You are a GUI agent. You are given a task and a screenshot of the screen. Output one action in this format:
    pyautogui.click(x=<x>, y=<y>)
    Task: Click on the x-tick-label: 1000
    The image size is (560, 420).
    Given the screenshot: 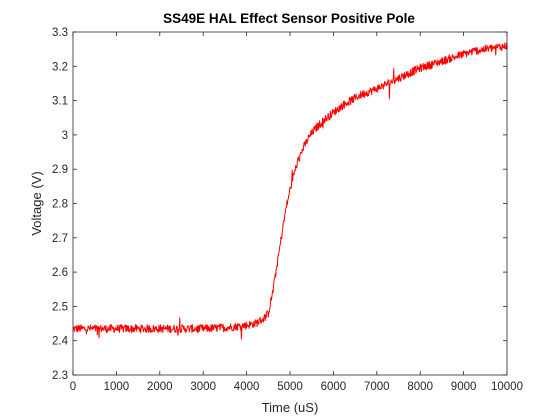 What is the action you would take?
    pyautogui.click(x=117, y=387)
    